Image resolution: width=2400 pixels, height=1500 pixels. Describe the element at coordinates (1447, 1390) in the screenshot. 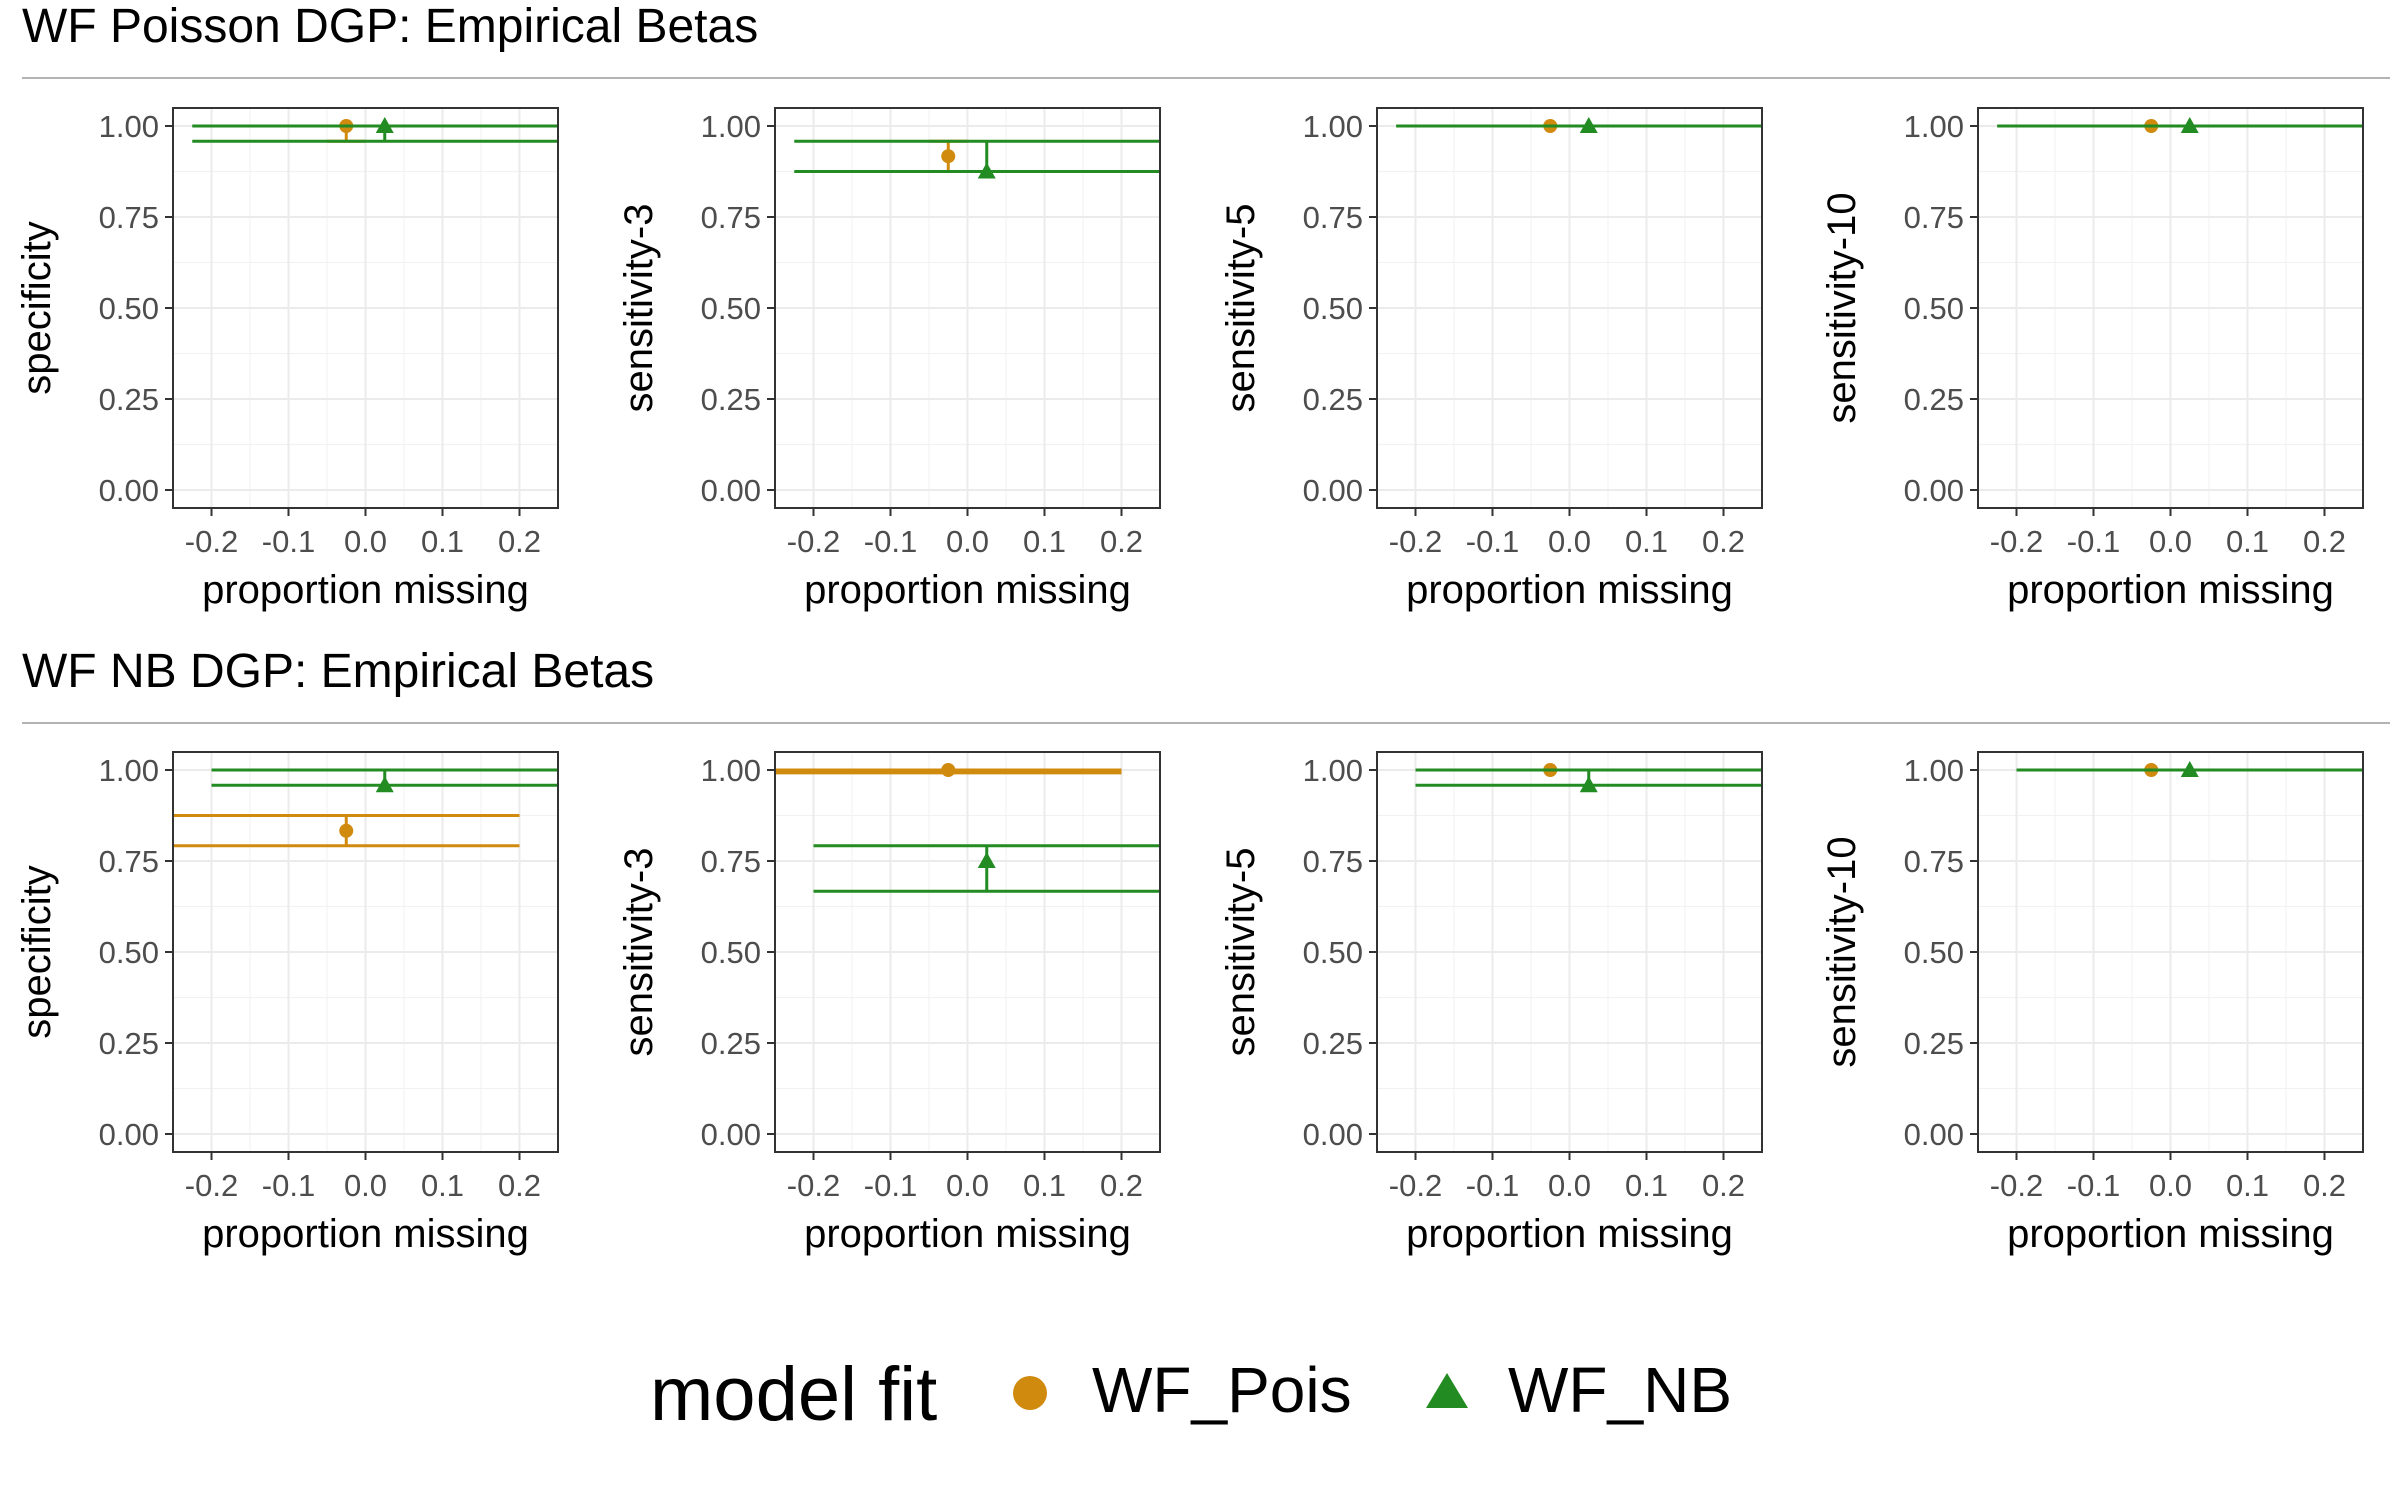

I see `legend-key-wf-nb` at that location.